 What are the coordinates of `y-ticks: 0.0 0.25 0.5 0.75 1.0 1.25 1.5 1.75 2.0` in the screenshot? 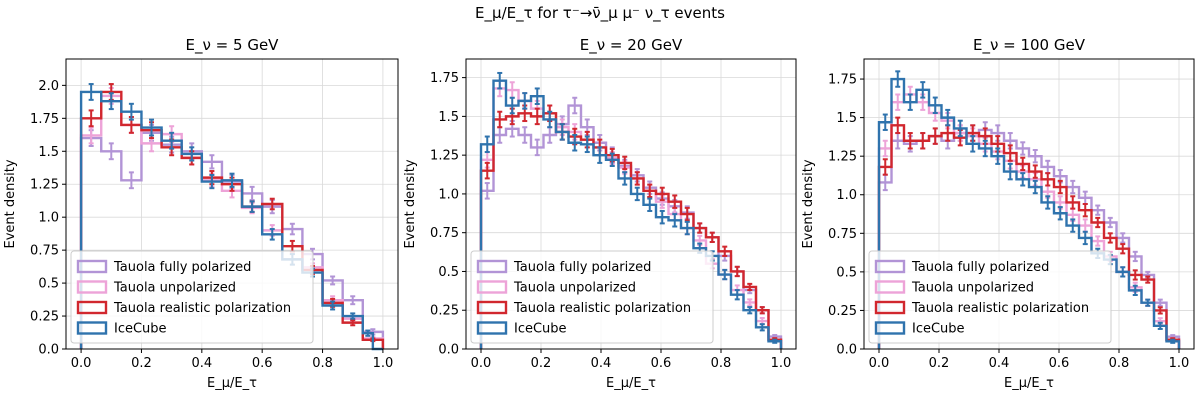 It's located at (48, 218).